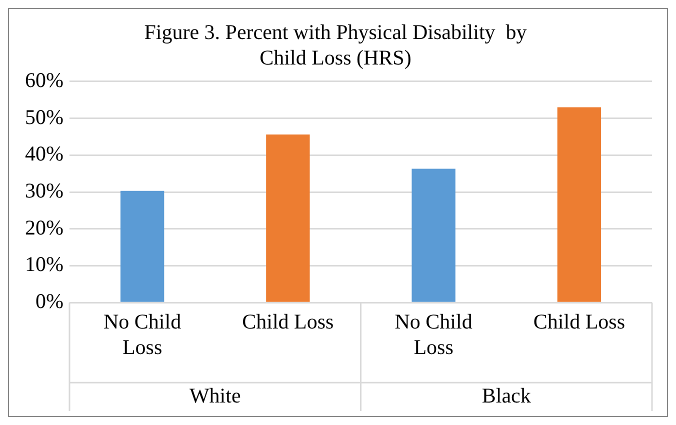  Describe the element at coordinates (44, 154) in the screenshot. I see `y-tick-label: 40%` at that location.